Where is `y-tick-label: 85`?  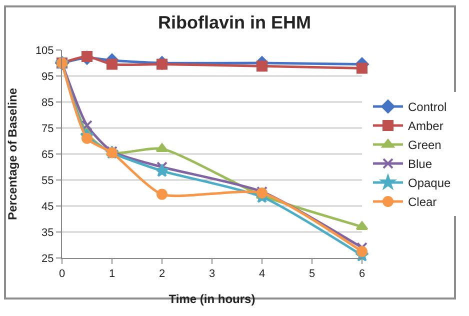 y-tick-label: 85 is located at coordinates (48, 102).